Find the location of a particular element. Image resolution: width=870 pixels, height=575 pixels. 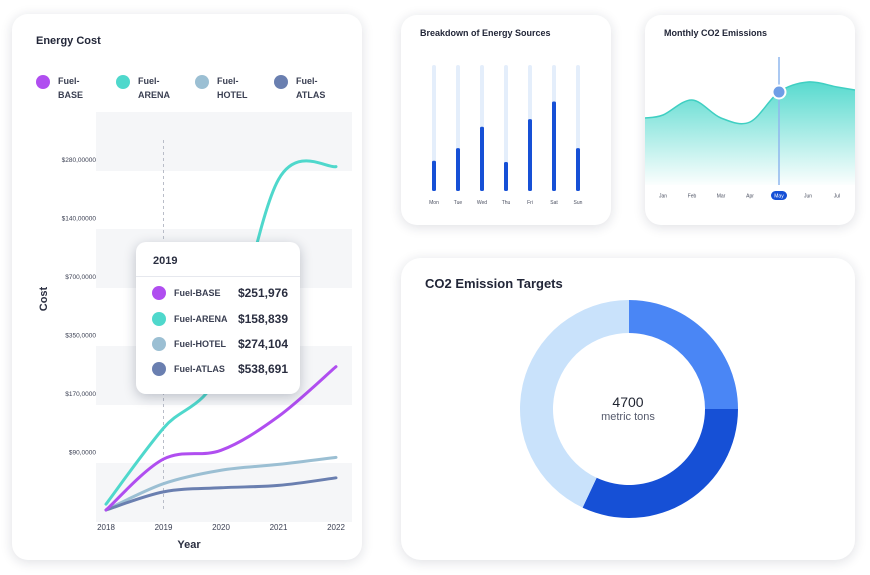

area-line is located at coordinates (750, 103).